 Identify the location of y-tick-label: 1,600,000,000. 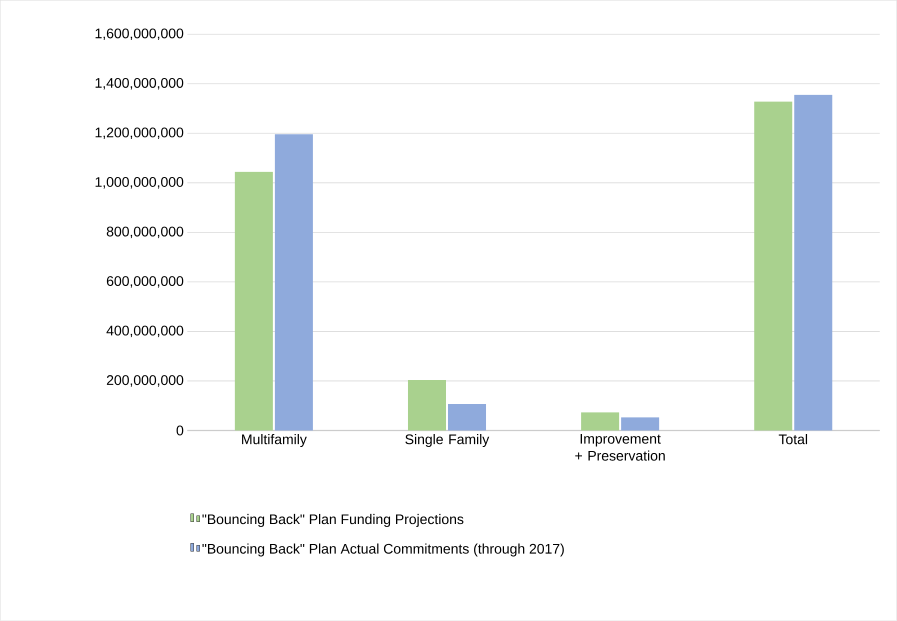
(140, 34).